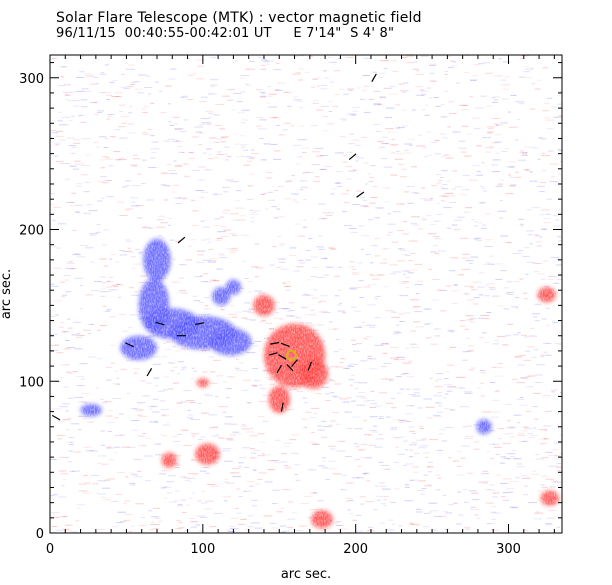 The width and height of the screenshot is (612, 585). I want to click on x-tick-label: 200, so click(355, 549).